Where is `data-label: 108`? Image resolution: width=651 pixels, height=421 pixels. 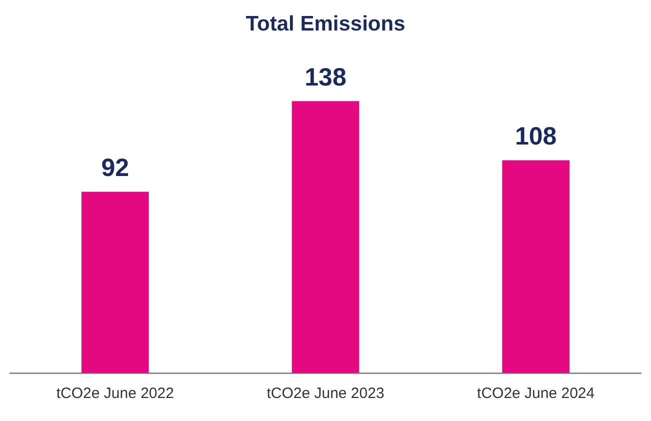
data-label: 108 is located at coordinates (535, 136).